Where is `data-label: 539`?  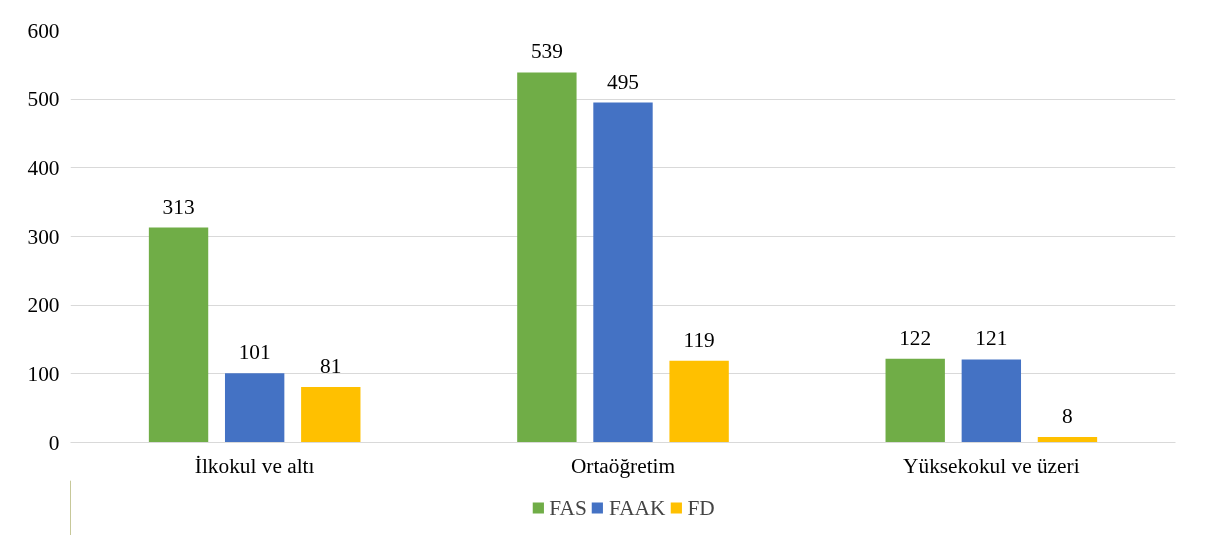
data-label: 539 is located at coordinates (546, 51).